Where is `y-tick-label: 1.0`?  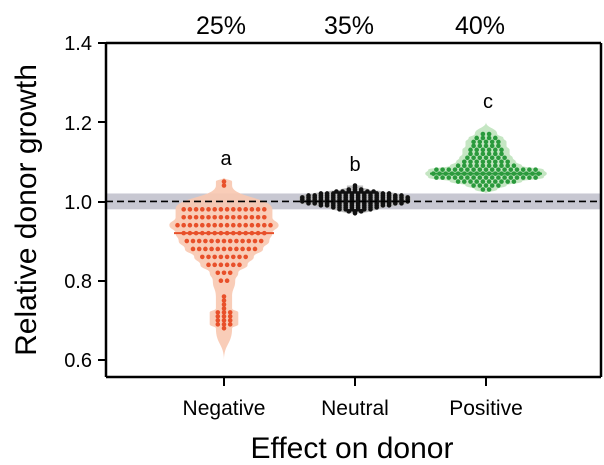
y-tick-label: 1.0 is located at coordinates (78, 203).